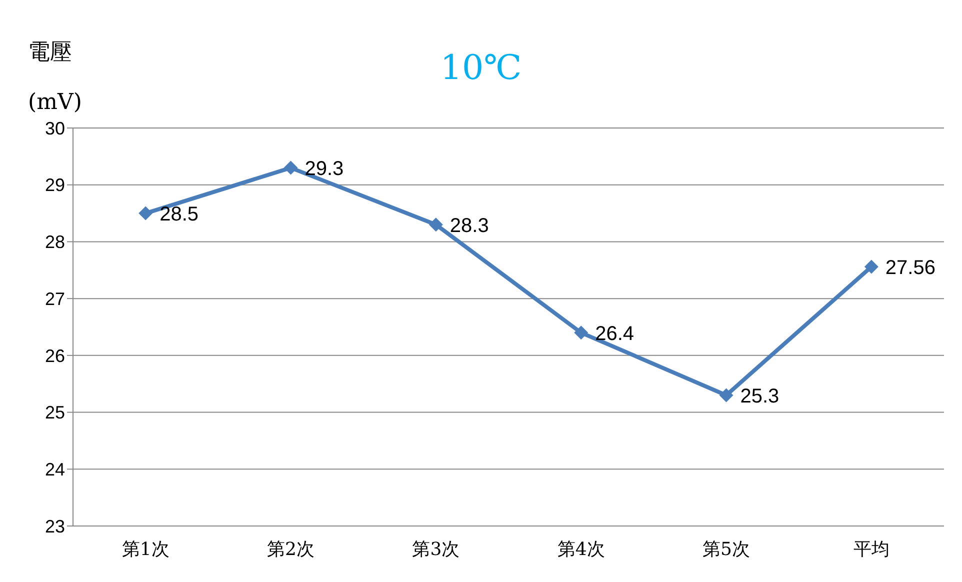 Image resolution: width=962 pixels, height=582 pixels. Describe the element at coordinates (54, 185) in the screenshot. I see `y-tick-label: 29` at that location.